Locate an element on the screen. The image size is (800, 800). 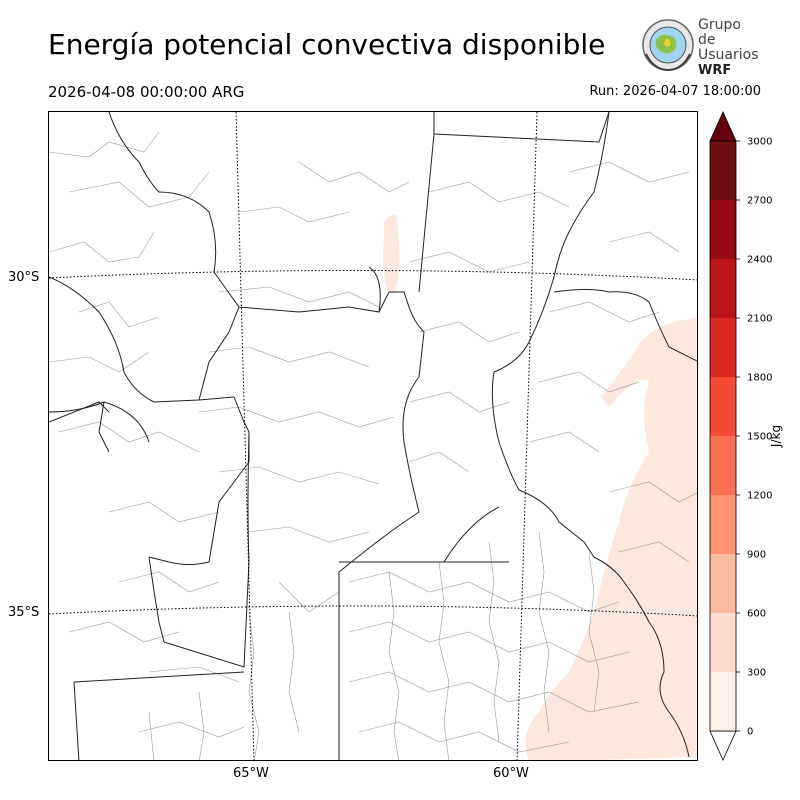
logo-line-3: WRF is located at coordinates (715, 70).